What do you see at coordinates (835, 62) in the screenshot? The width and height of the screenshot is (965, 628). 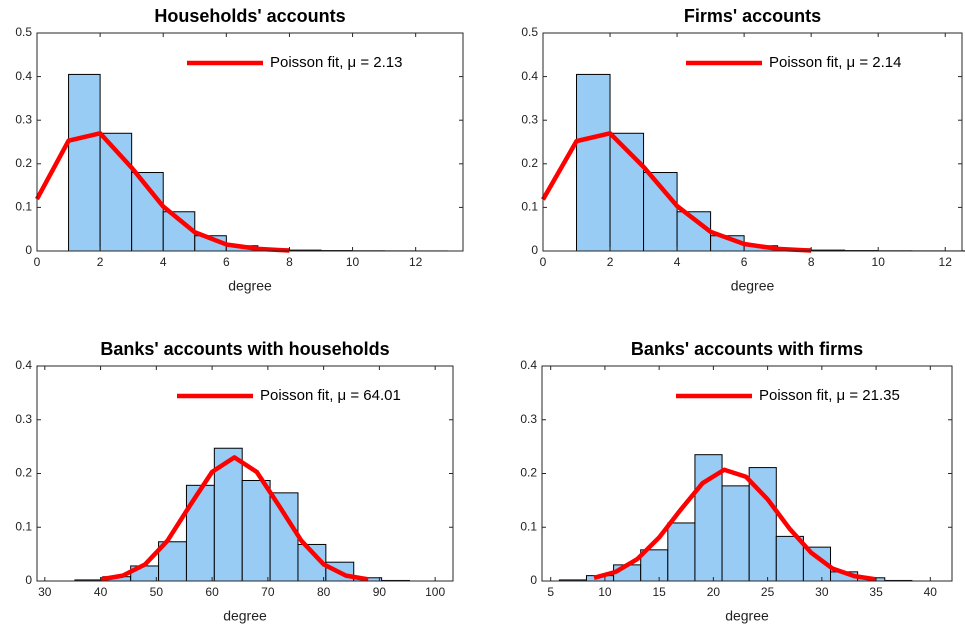 I see `legend-label: Poisson fit, μ = 2.14` at bounding box center [835, 62].